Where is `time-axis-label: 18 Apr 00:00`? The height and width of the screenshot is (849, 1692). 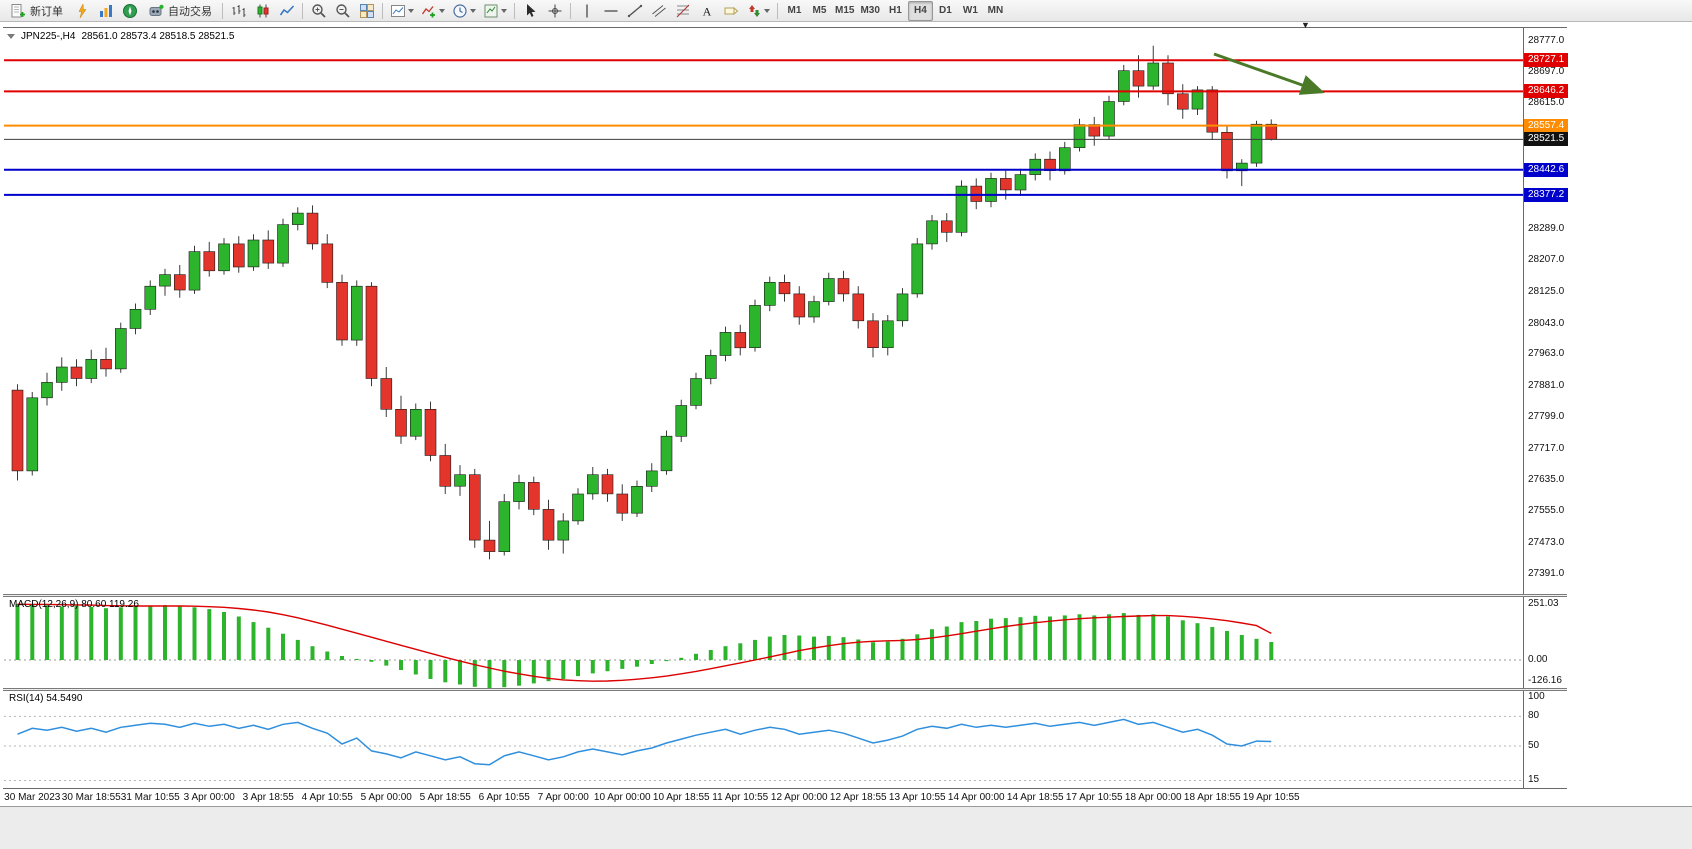
time-axis-label: 18 Apr 00:00 is located at coordinates (1153, 797).